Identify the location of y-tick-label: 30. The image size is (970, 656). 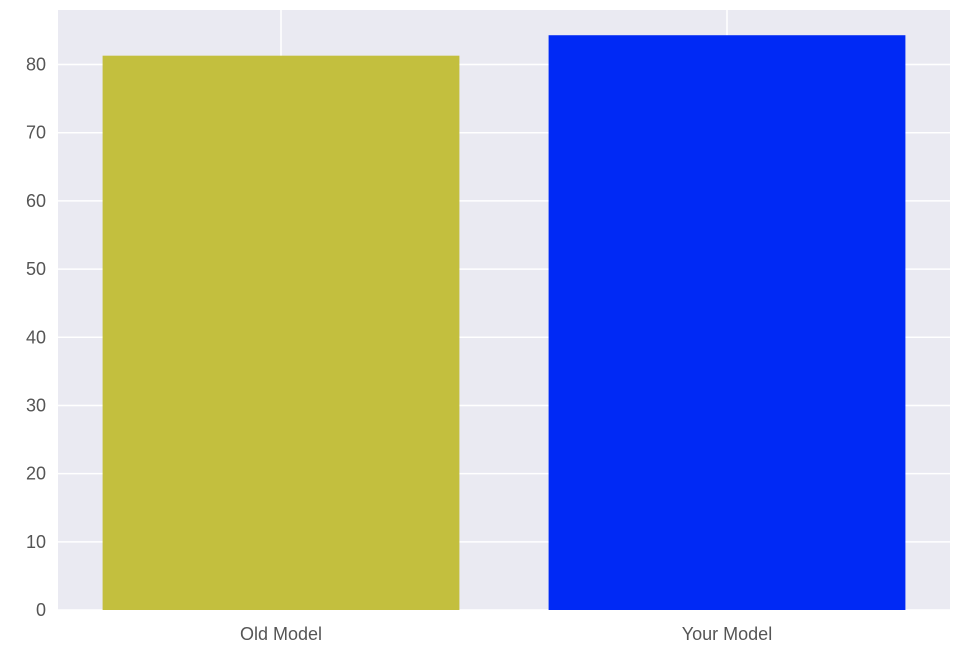
(36, 405).